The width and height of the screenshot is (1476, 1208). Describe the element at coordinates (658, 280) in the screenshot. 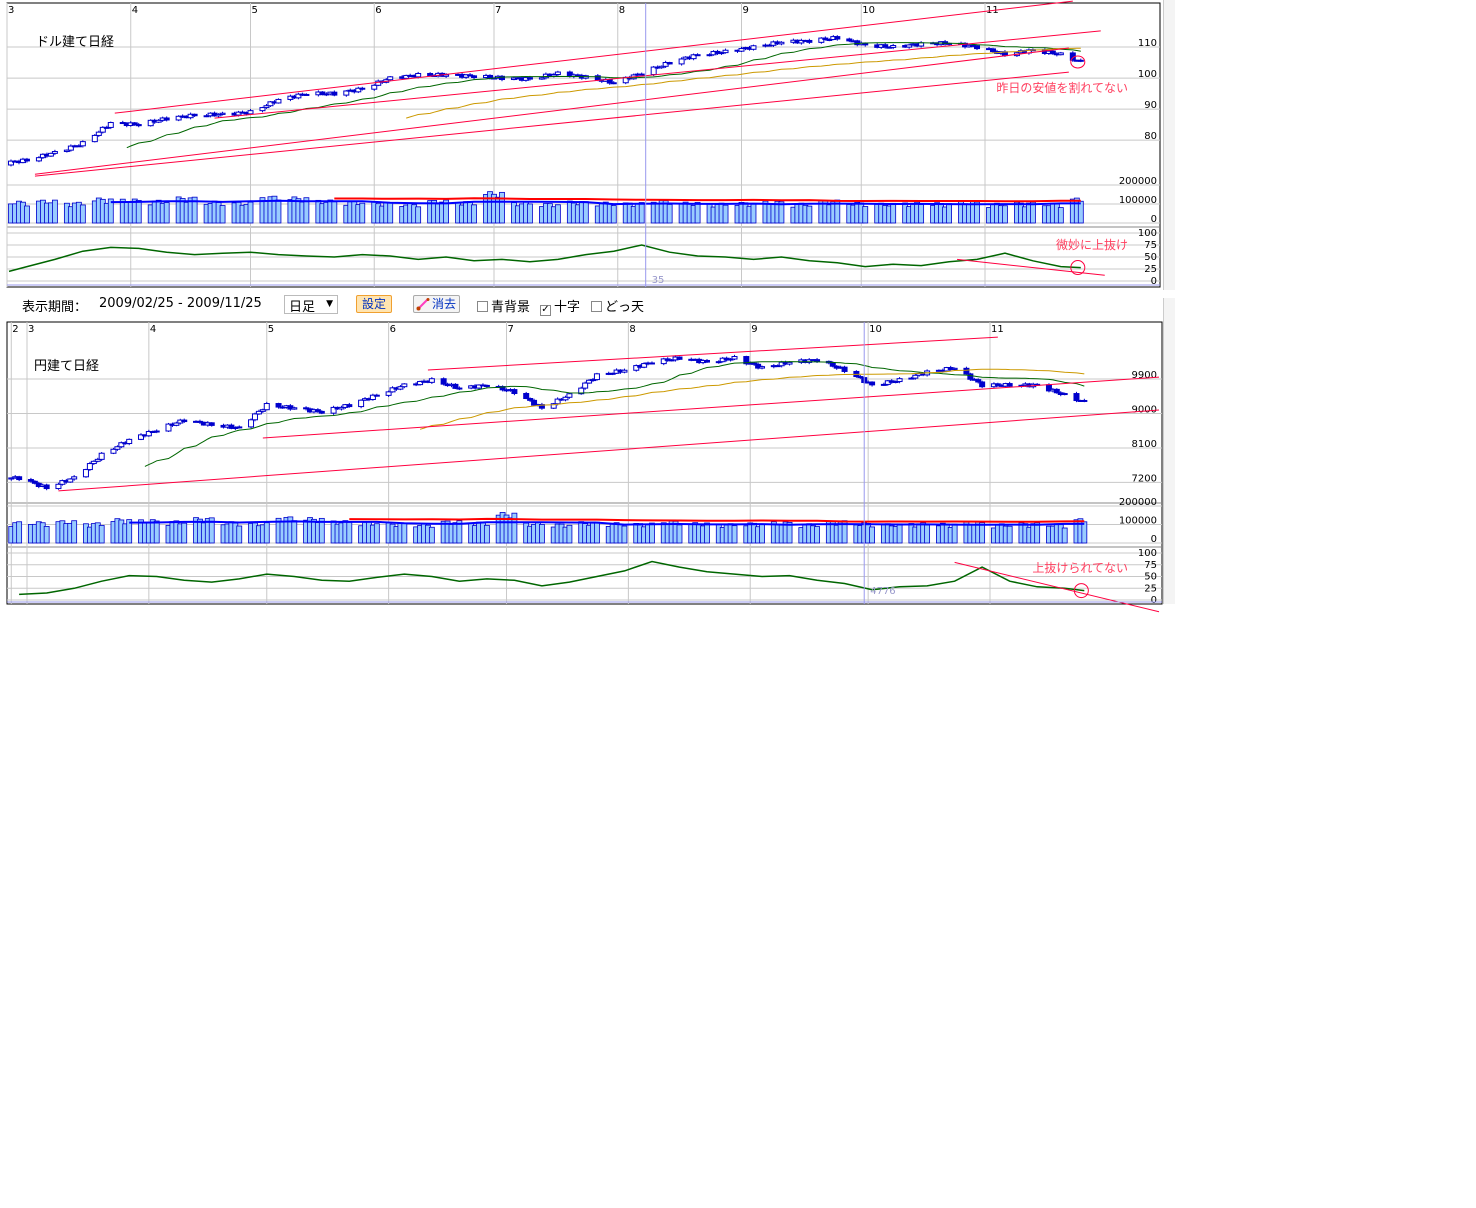

I see `crosshair-value-label: 35` at that location.